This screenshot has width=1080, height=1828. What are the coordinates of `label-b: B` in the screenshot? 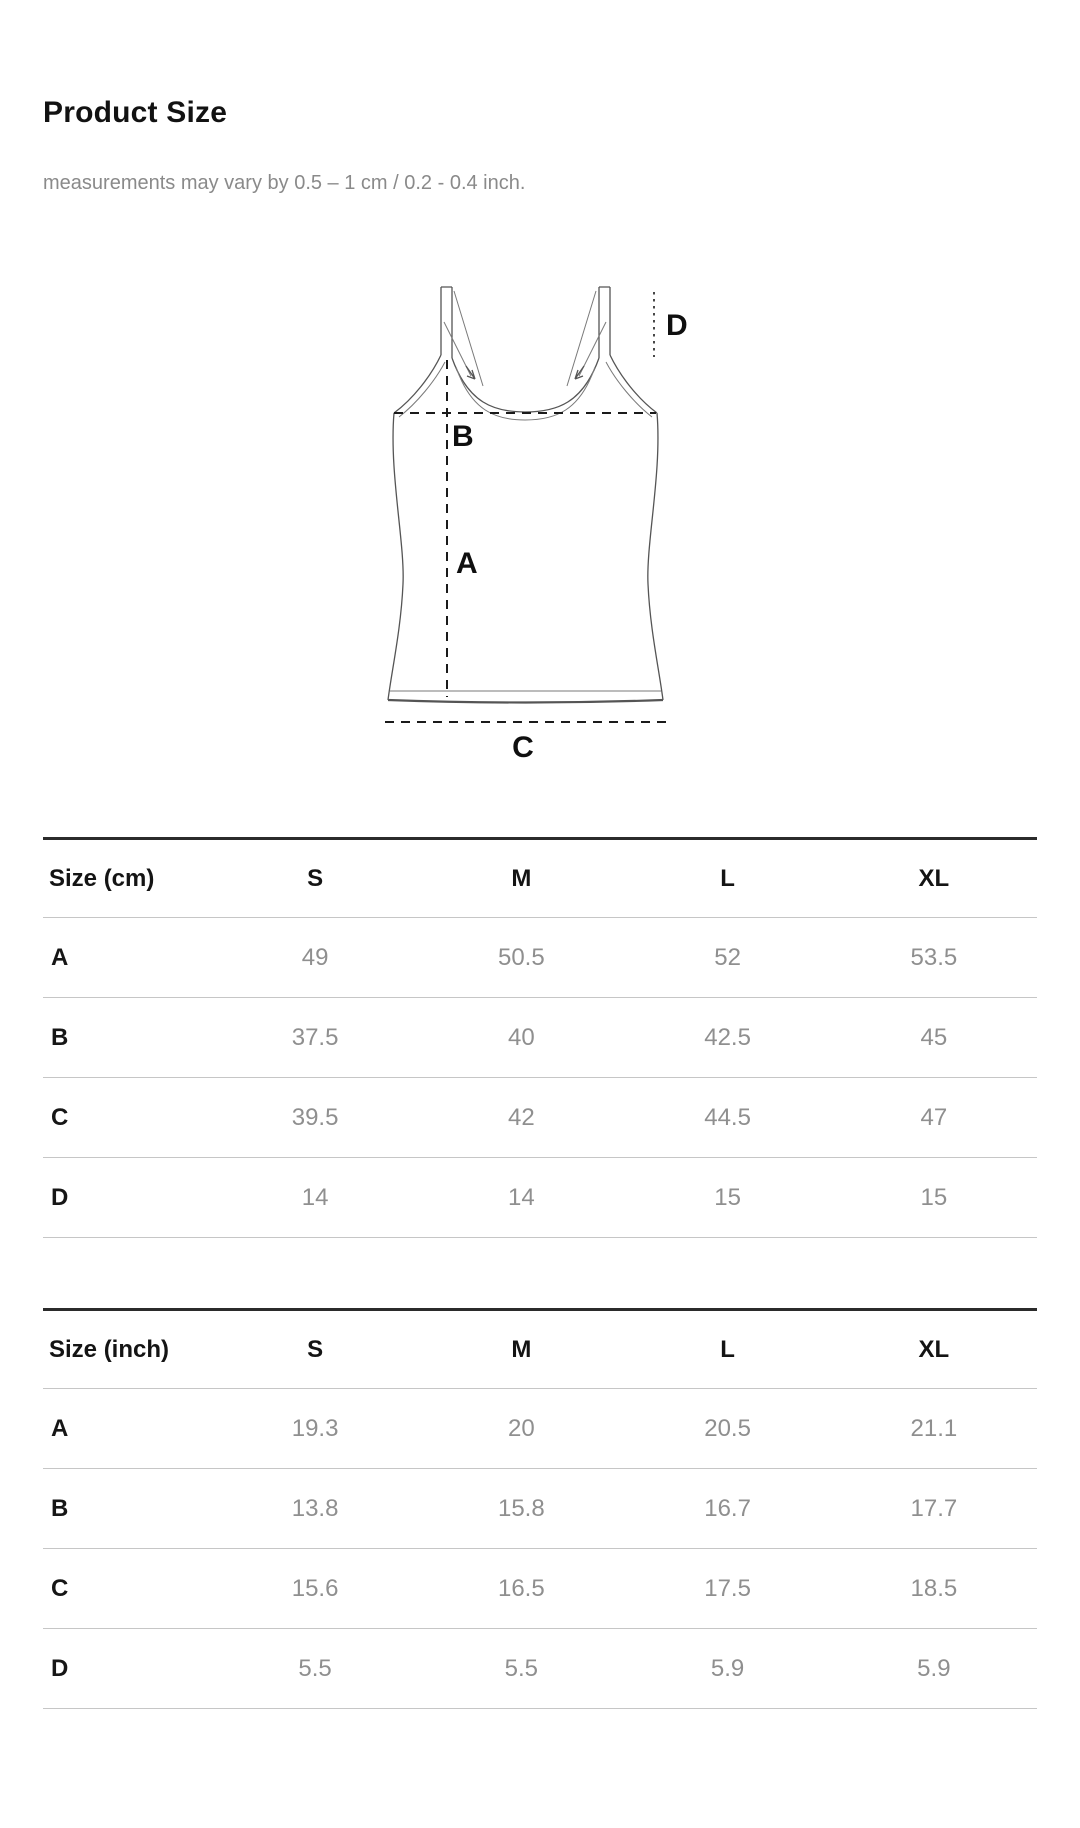 It's located at (463, 436).